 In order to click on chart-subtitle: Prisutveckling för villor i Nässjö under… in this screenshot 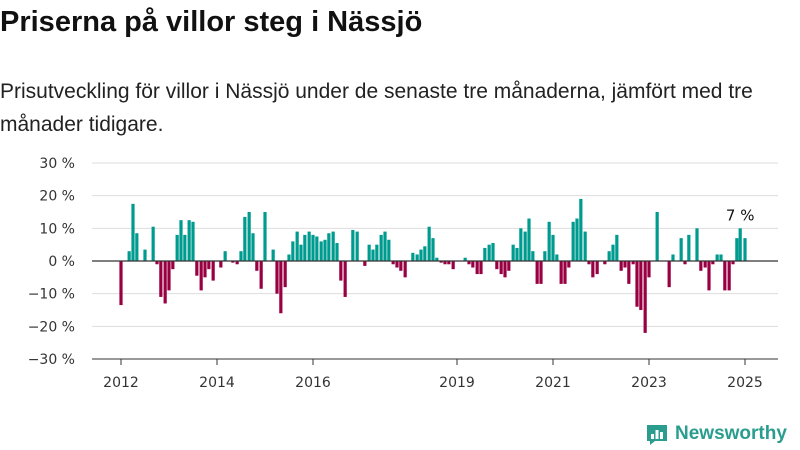, I will do `click(376, 108)`.